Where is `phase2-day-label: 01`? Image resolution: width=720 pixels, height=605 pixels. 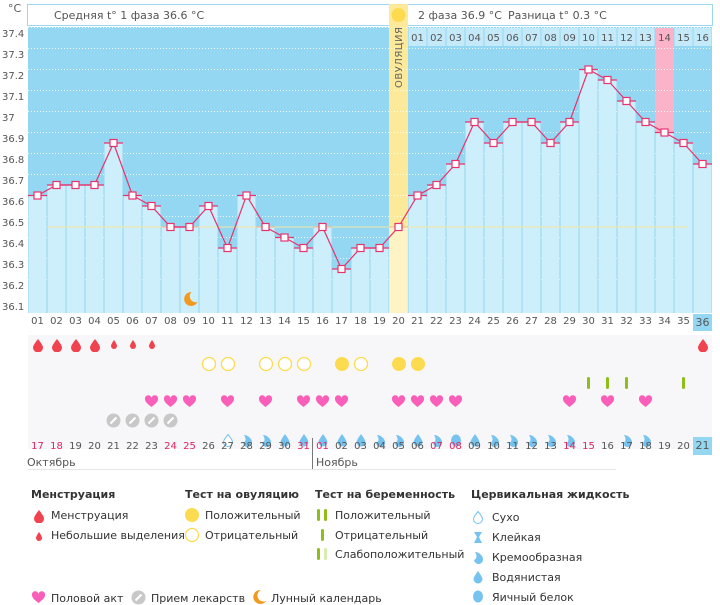 phase2-day-label: 01 is located at coordinates (417, 38).